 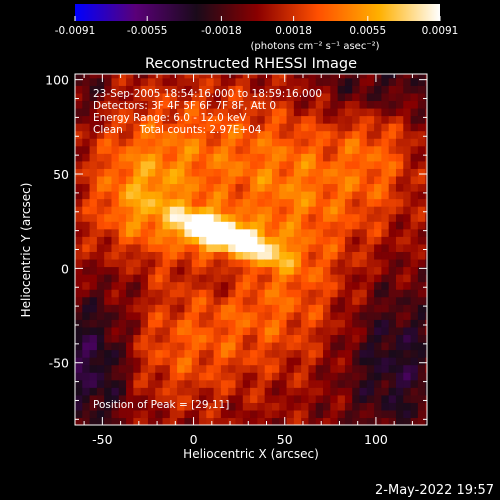 I want to click on peak-position-label: Position of Peak = [29,11], so click(x=161, y=405).